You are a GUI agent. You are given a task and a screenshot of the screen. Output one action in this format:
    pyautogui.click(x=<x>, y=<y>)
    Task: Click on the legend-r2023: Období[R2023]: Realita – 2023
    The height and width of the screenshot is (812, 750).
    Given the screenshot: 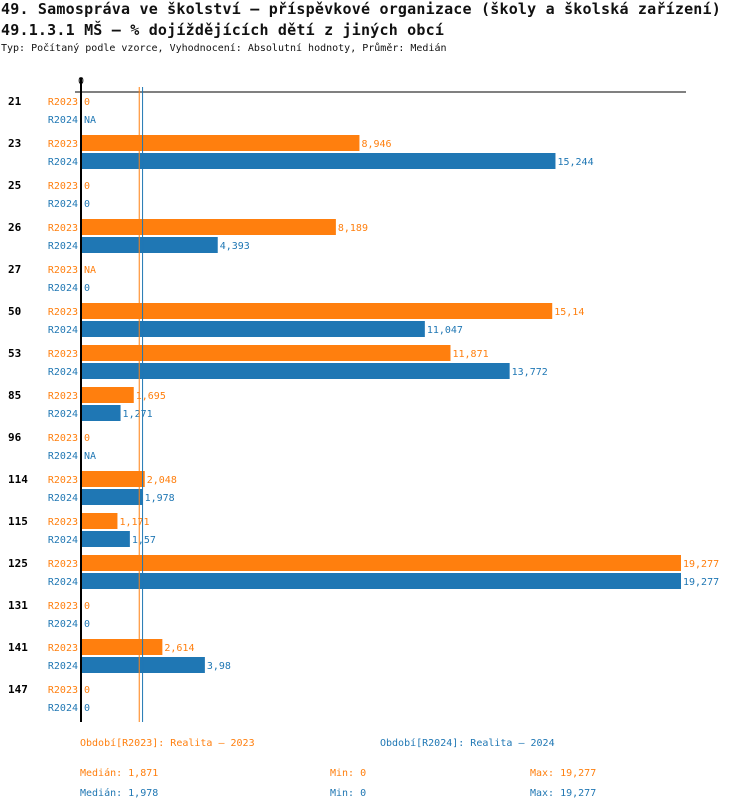 What is the action you would take?
    pyautogui.click(x=167, y=743)
    